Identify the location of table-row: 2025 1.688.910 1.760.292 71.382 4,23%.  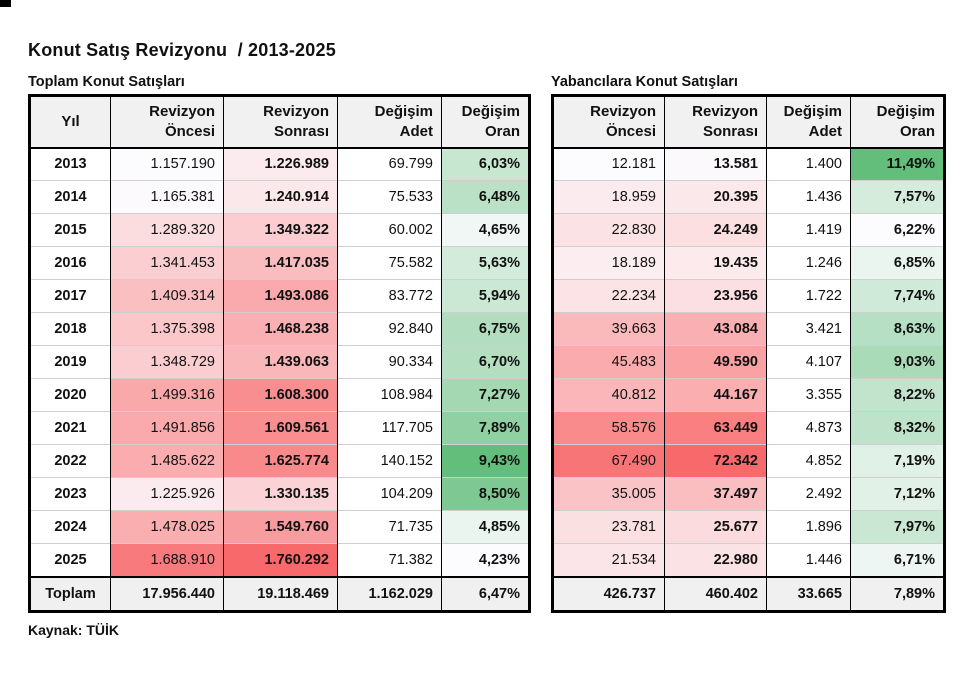
(279, 560).